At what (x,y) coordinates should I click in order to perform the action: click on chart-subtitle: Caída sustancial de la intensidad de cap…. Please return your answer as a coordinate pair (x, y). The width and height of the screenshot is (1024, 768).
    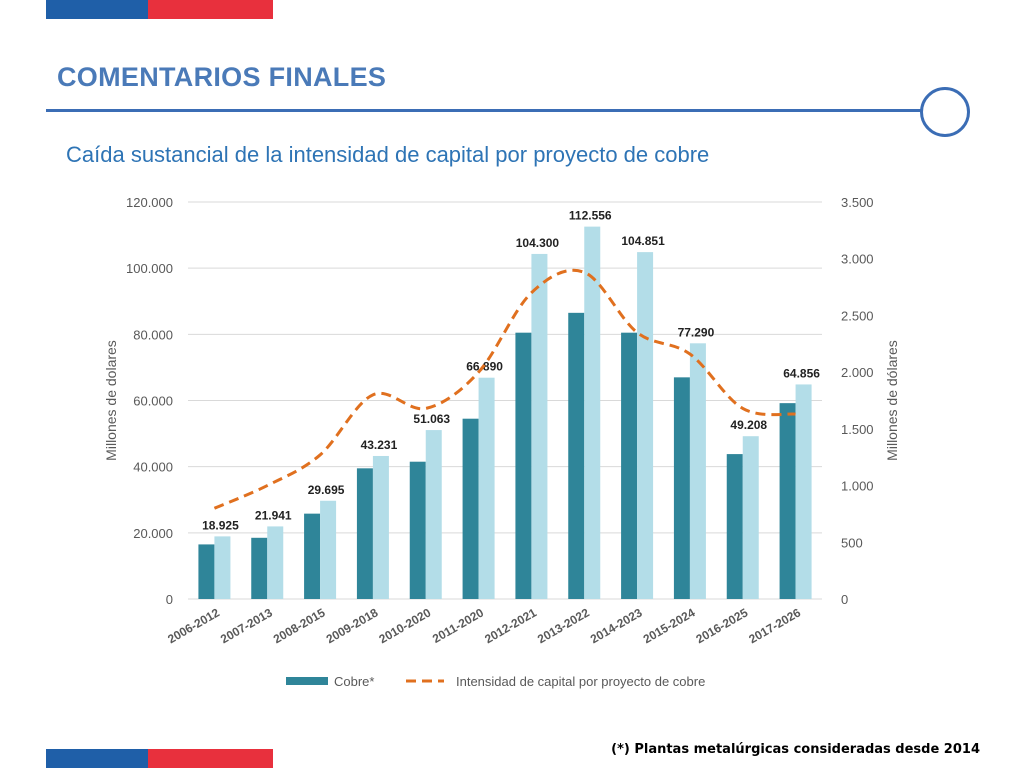
    Looking at the image, I should click on (388, 154).